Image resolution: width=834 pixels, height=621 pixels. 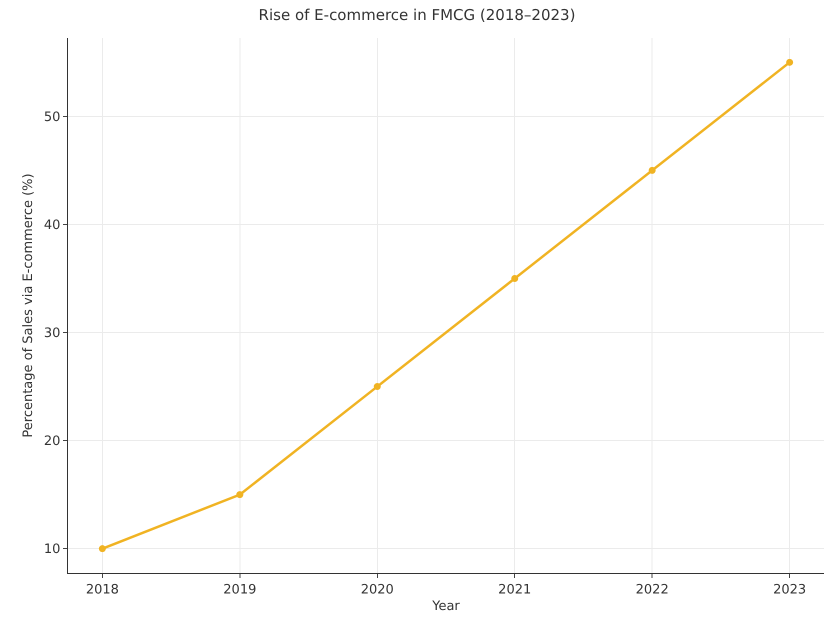 I want to click on x-tick-label: 2018, so click(x=102, y=590).